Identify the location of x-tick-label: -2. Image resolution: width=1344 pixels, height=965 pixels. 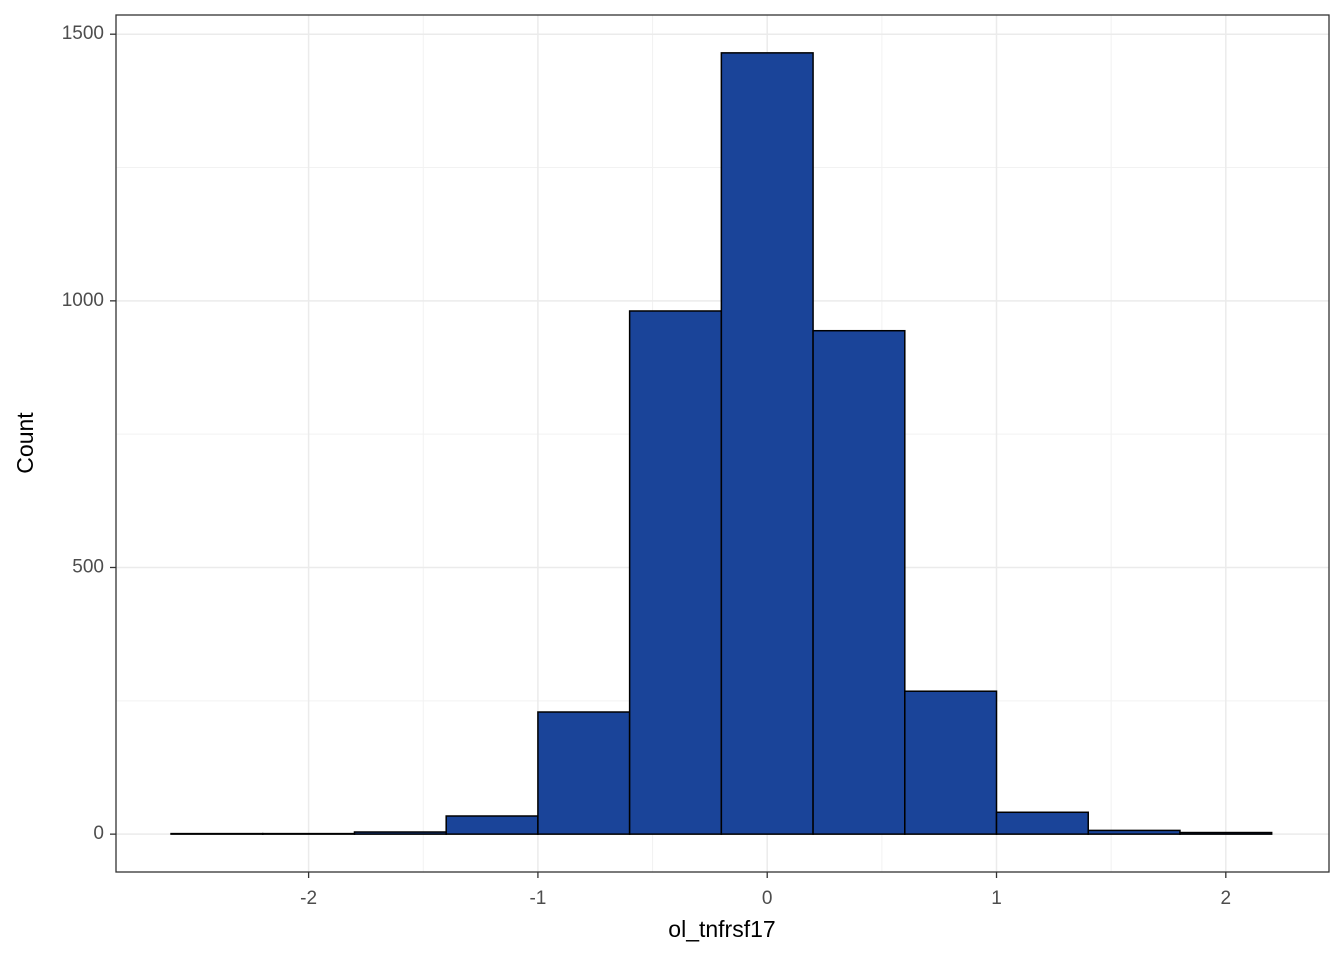
(308, 898).